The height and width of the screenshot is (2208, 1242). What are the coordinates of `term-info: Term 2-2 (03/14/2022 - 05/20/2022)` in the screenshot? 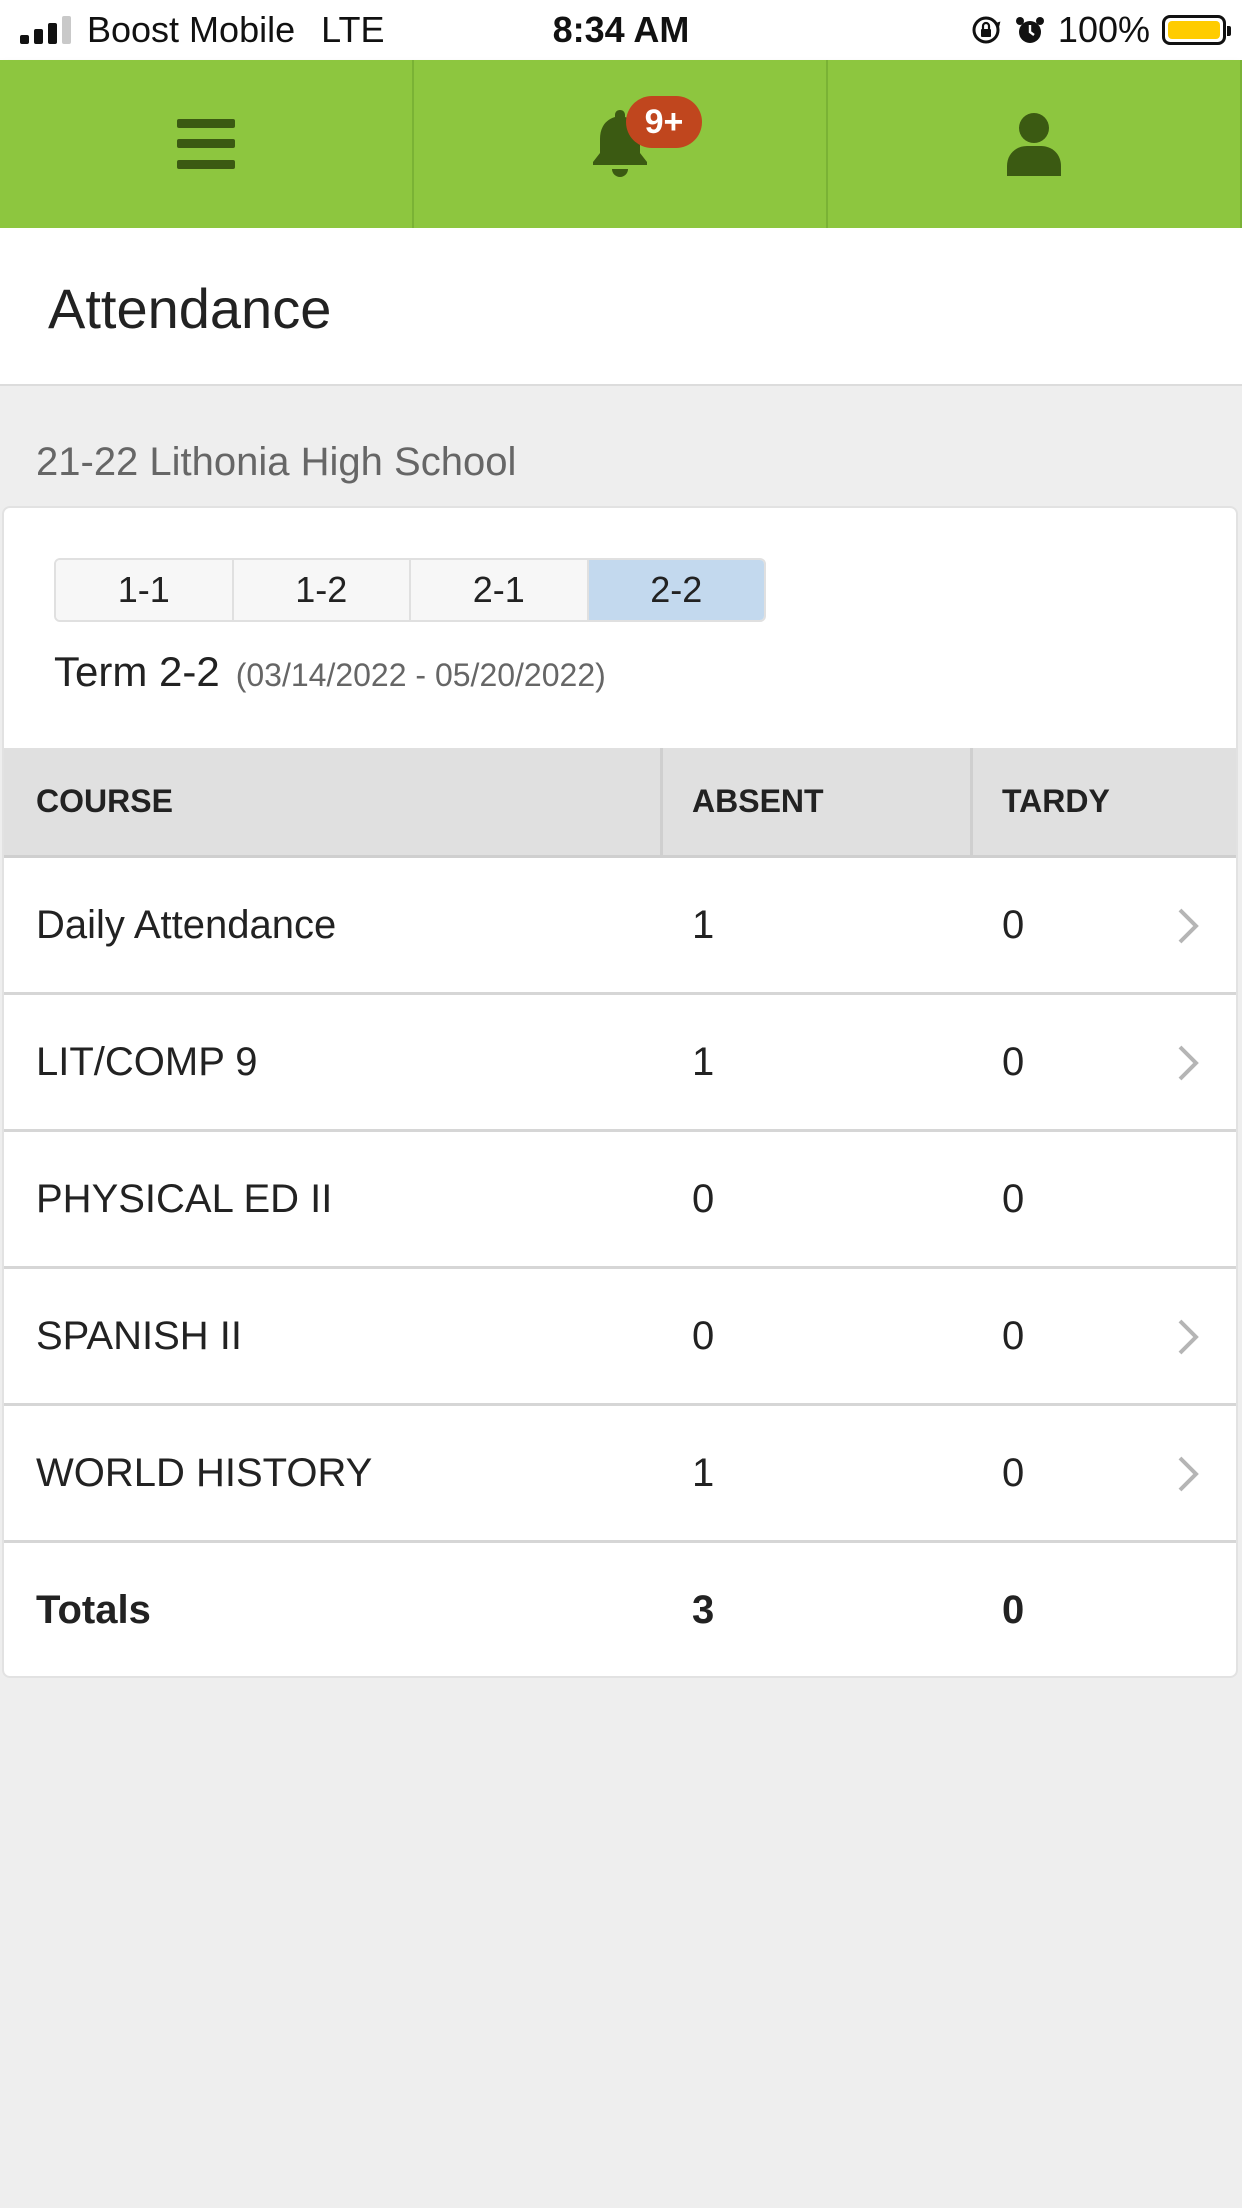 It's located at (330, 672).